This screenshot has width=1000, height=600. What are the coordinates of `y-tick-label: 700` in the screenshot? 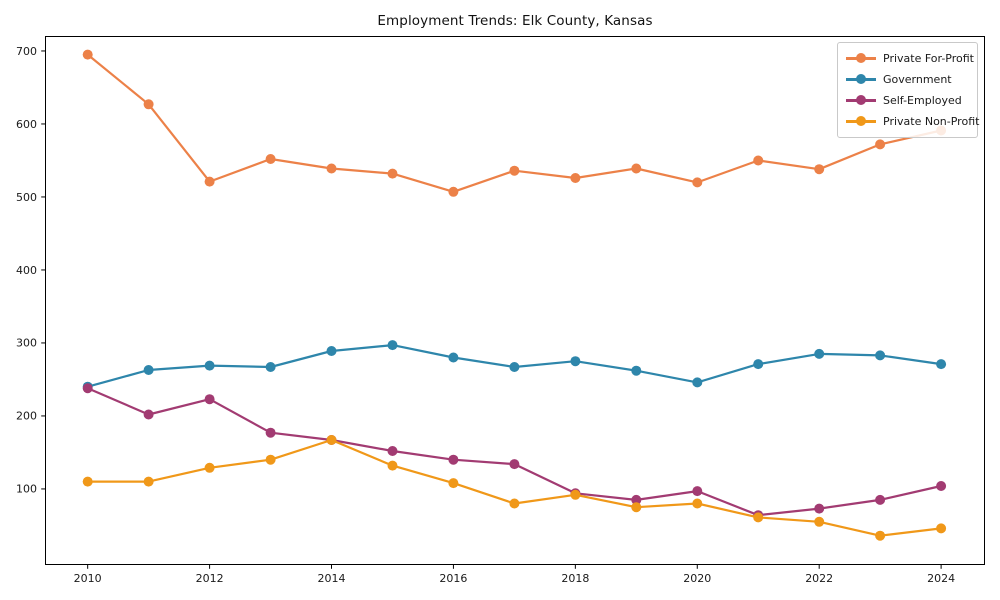 It's located at (26, 51).